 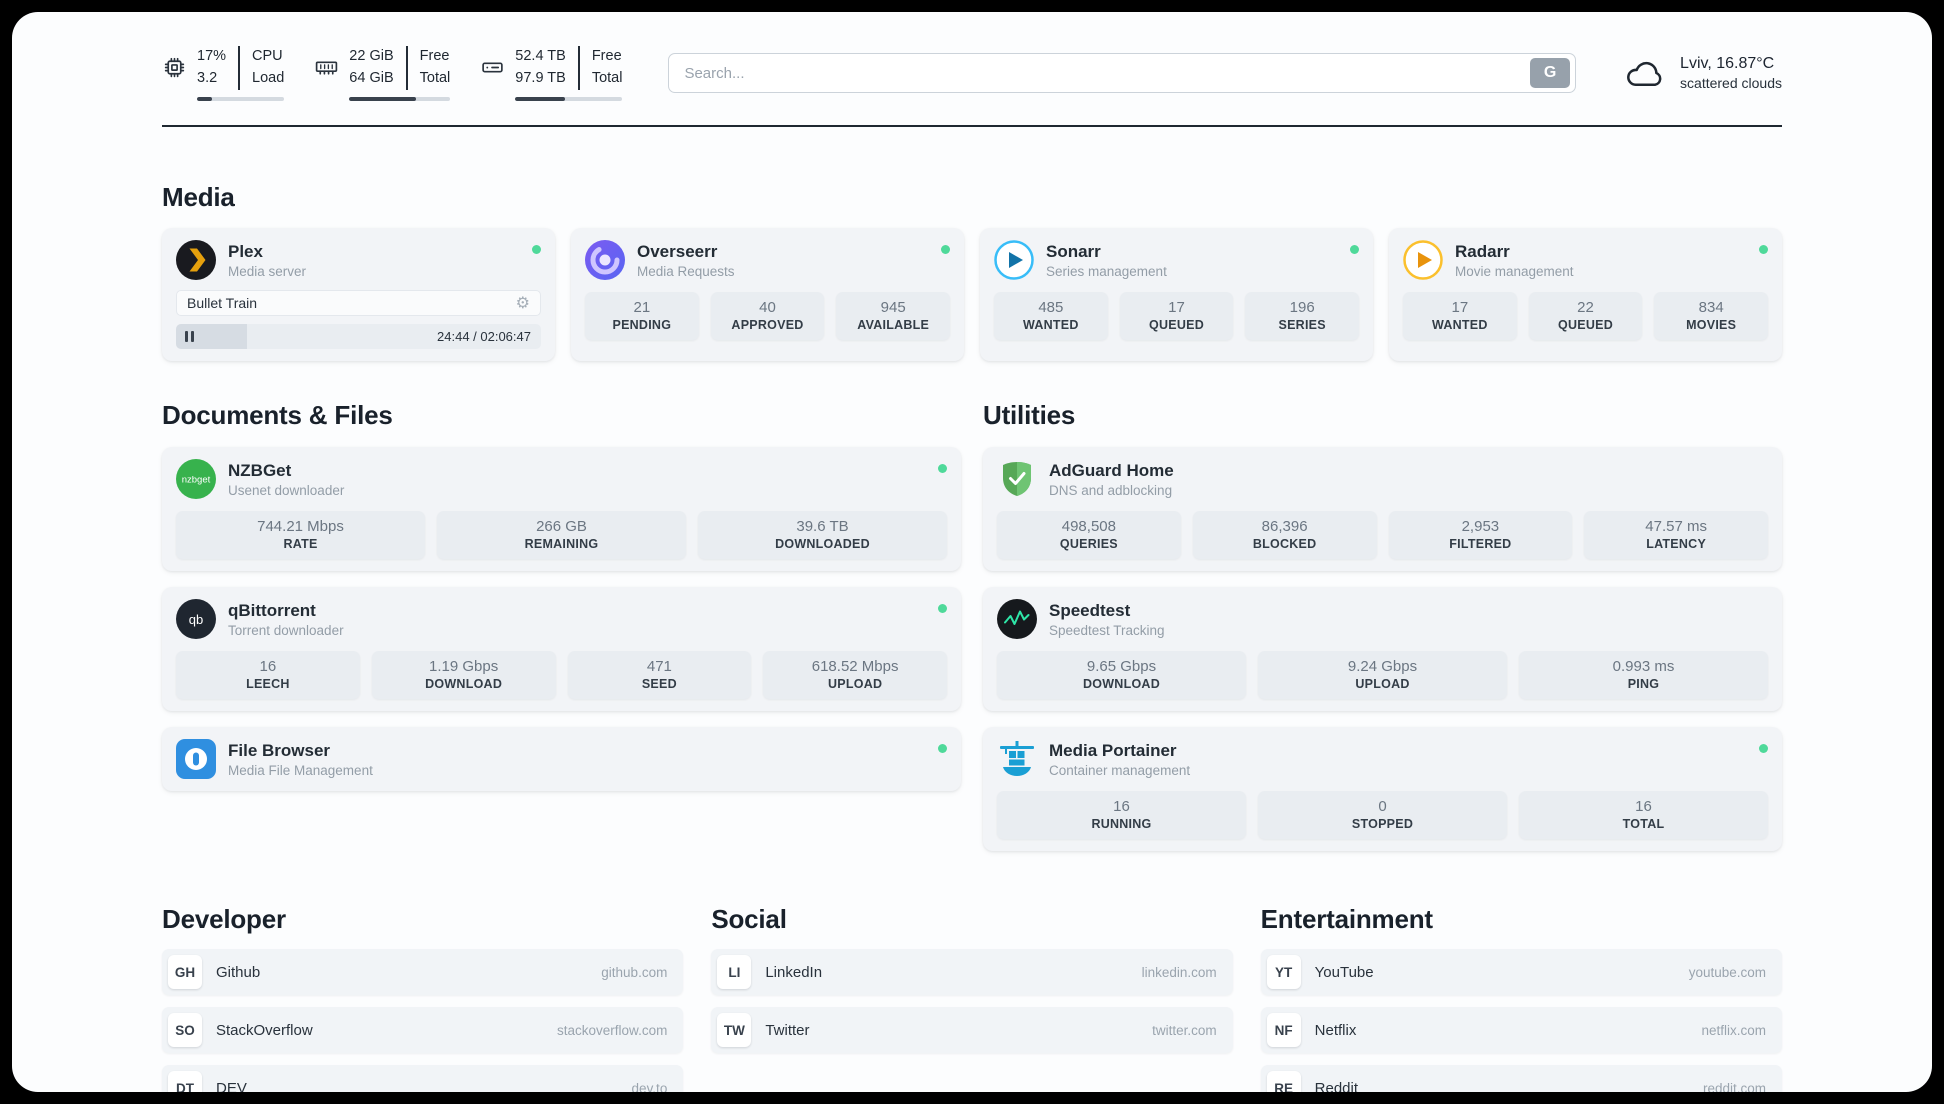 I want to click on bookmark-name: DEV, so click(x=231, y=1085).